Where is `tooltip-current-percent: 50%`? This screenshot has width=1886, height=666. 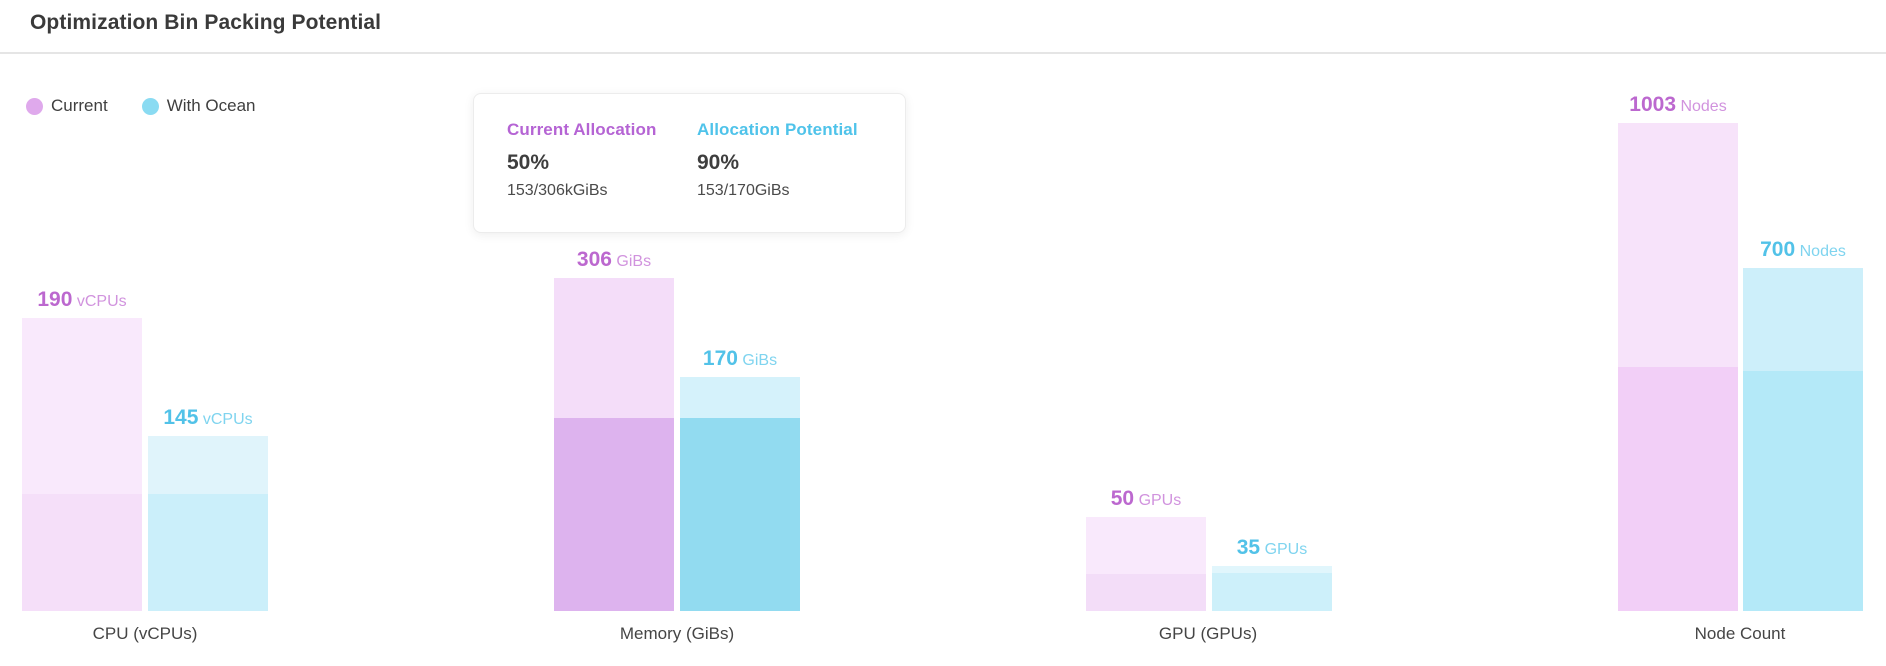
tooltip-current-percent: 50% is located at coordinates (528, 162).